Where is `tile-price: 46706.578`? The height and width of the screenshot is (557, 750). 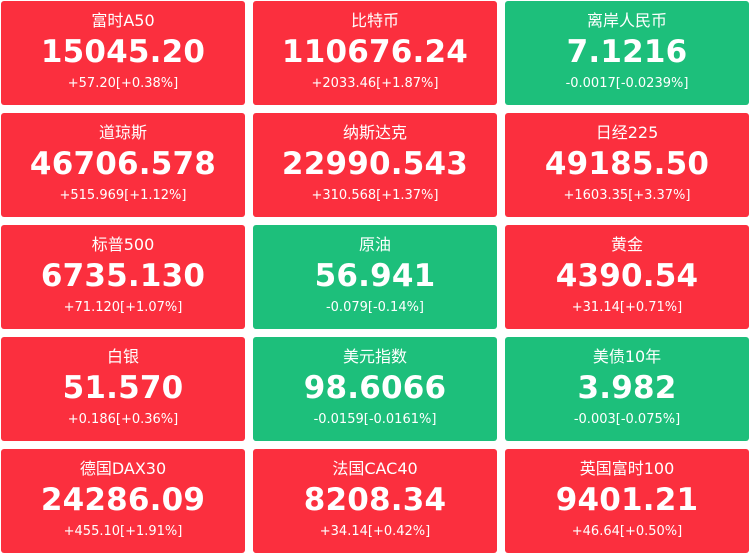
tile-price: 46706.578 is located at coordinates (123, 164).